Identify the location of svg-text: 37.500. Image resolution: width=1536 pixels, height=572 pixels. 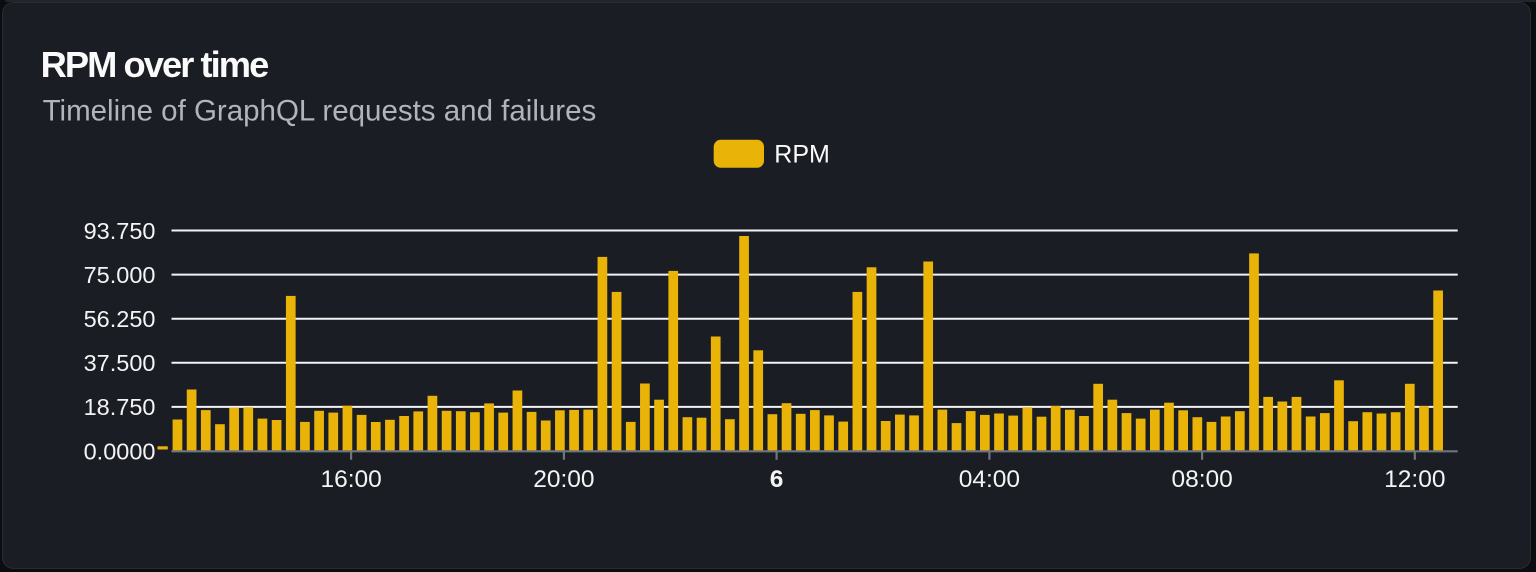
(120, 363).